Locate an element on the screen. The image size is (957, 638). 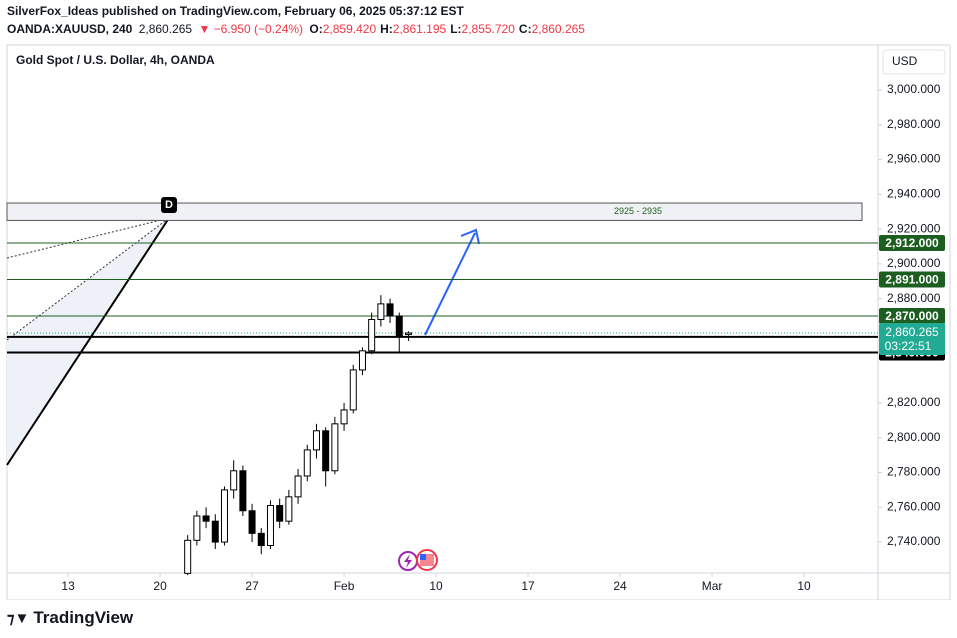
footer-logo: ⁊▼ TradingView is located at coordinates (70, 618).